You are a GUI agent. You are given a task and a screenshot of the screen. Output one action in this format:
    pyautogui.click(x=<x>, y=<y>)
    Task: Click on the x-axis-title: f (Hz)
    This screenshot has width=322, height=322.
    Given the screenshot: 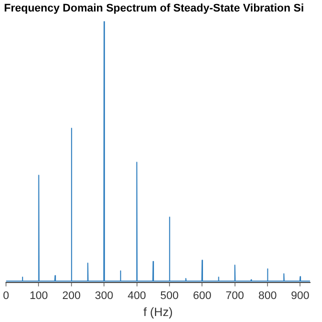 What is the action you would take?
    pyautogui.click(x=158, y=312)
    